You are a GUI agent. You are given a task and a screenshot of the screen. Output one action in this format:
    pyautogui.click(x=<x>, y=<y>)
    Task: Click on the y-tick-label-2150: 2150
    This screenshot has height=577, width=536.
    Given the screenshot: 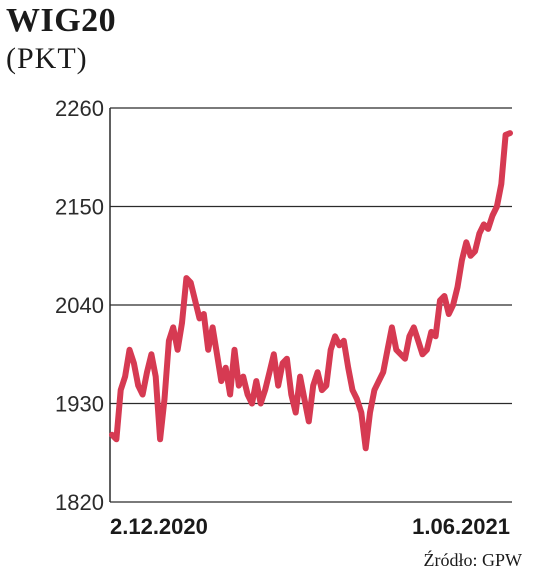 What is the action you would take?
    pyautogui.click(x=79, y=207)
    